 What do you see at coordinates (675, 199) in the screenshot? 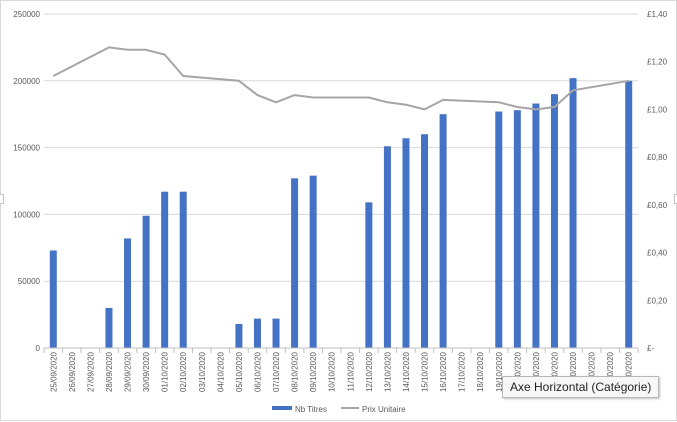
I see `resize-handle-right` at bounding box center [675, 199].